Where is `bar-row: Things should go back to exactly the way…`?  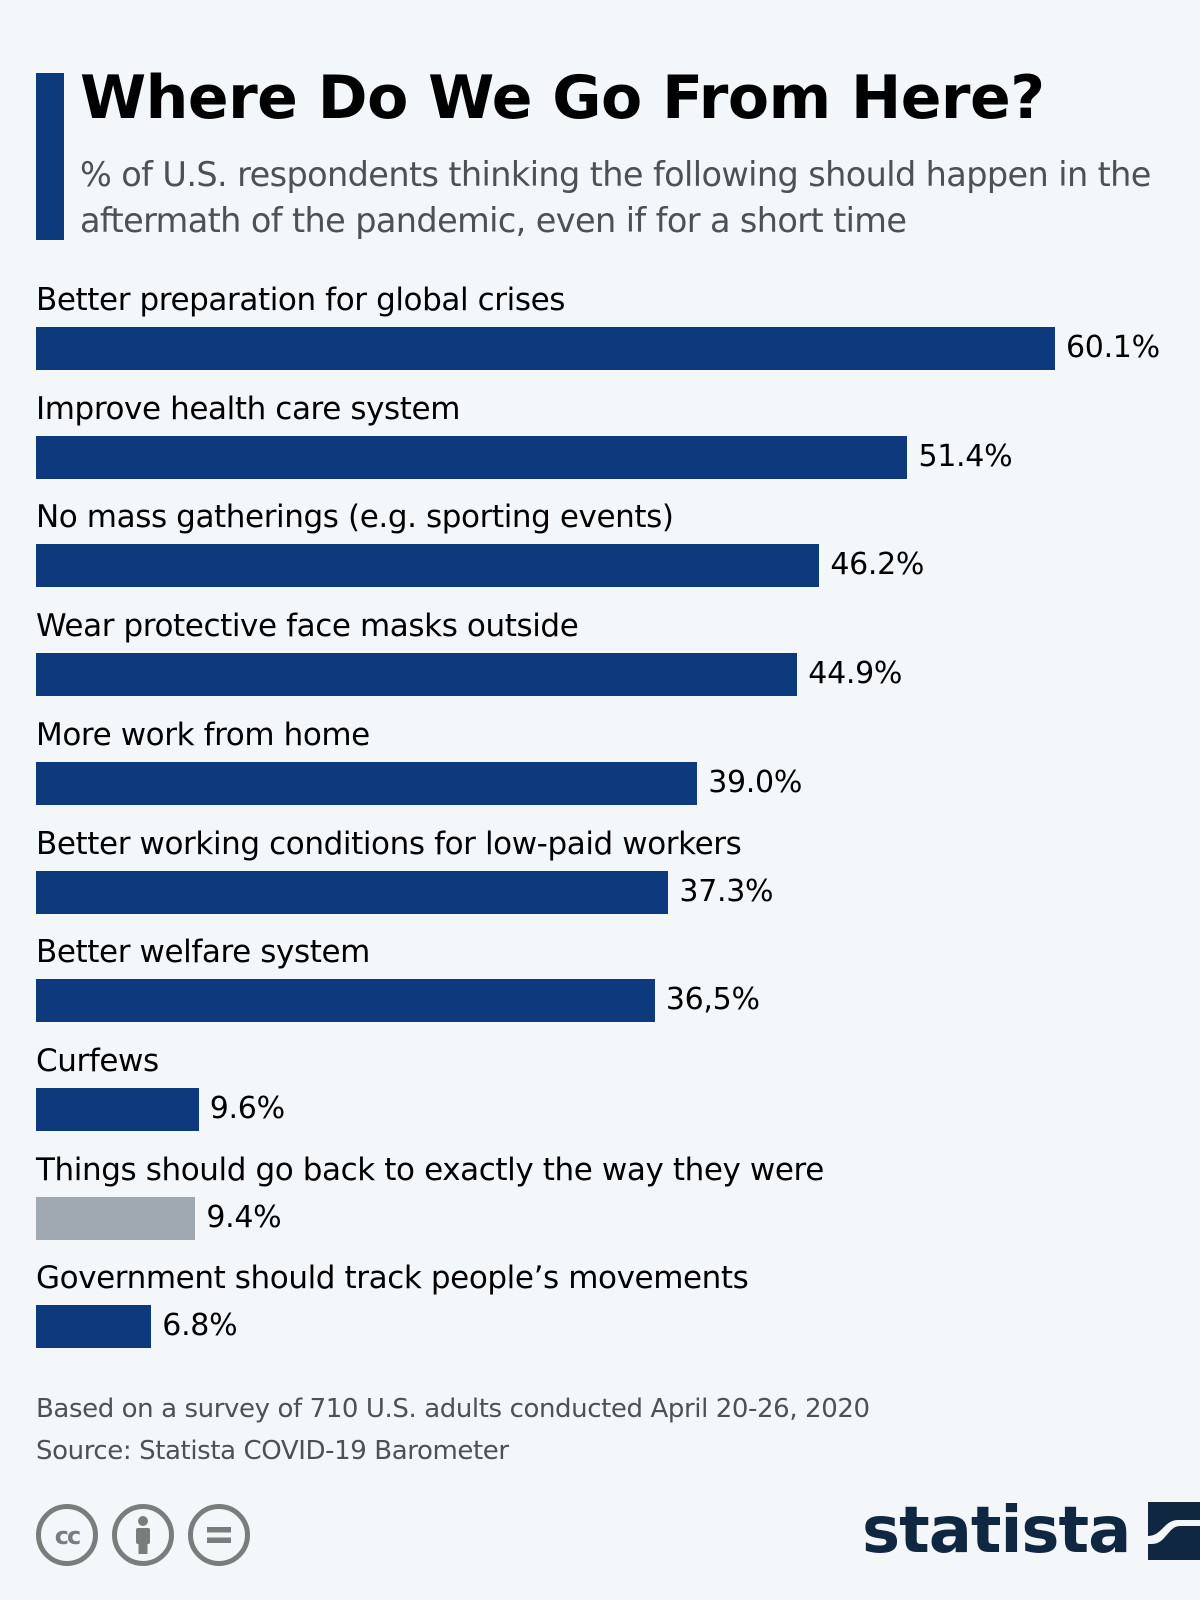
bar-row: Things should go back to exactly the way… is located at coordinates (611, 1185).